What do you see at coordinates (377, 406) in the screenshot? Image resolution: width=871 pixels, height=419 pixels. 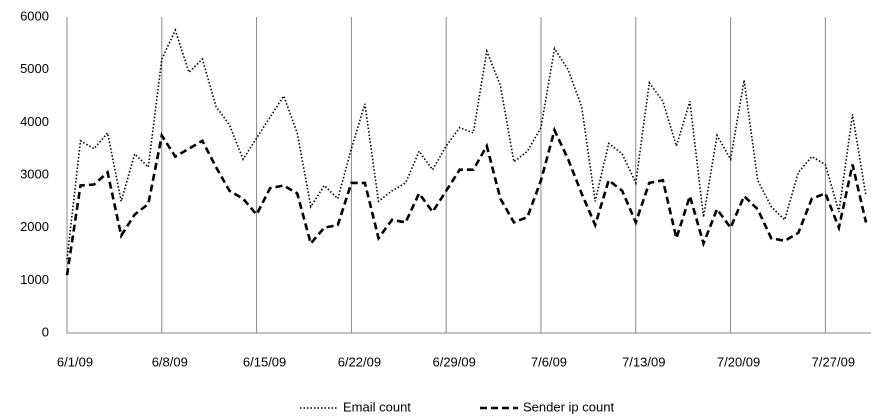 I see `legend-label: Email count` at bounding box center [377, 406].